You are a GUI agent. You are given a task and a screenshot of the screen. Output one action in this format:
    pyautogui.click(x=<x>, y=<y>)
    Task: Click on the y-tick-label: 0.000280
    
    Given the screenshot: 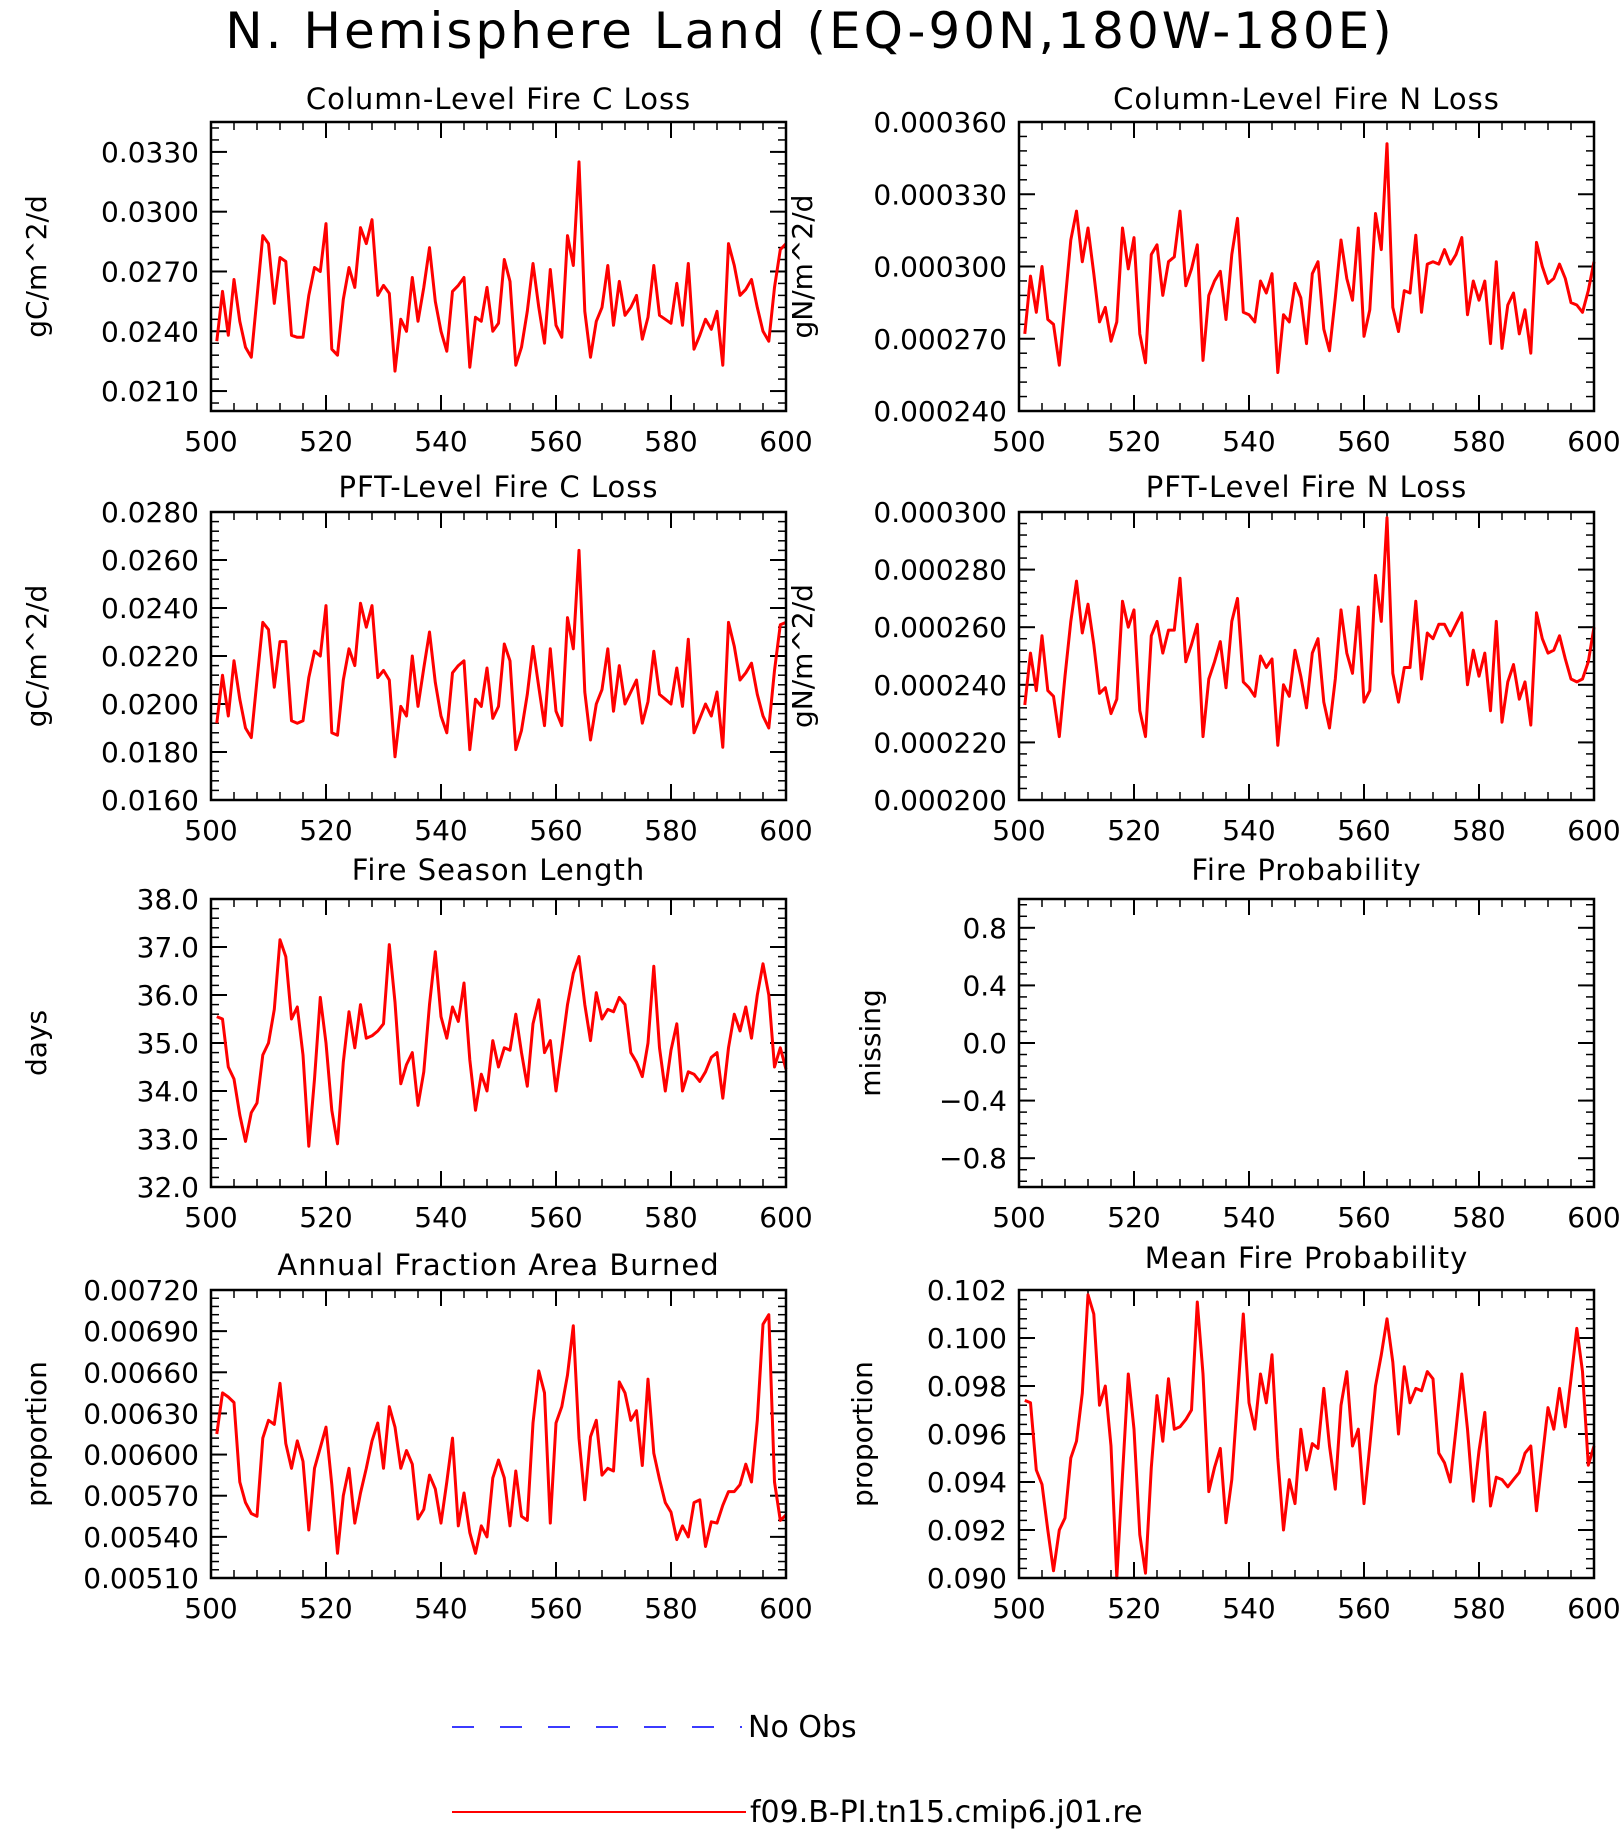 What is the action you would take?
    pyautogui.click(x=940, y=570)
    